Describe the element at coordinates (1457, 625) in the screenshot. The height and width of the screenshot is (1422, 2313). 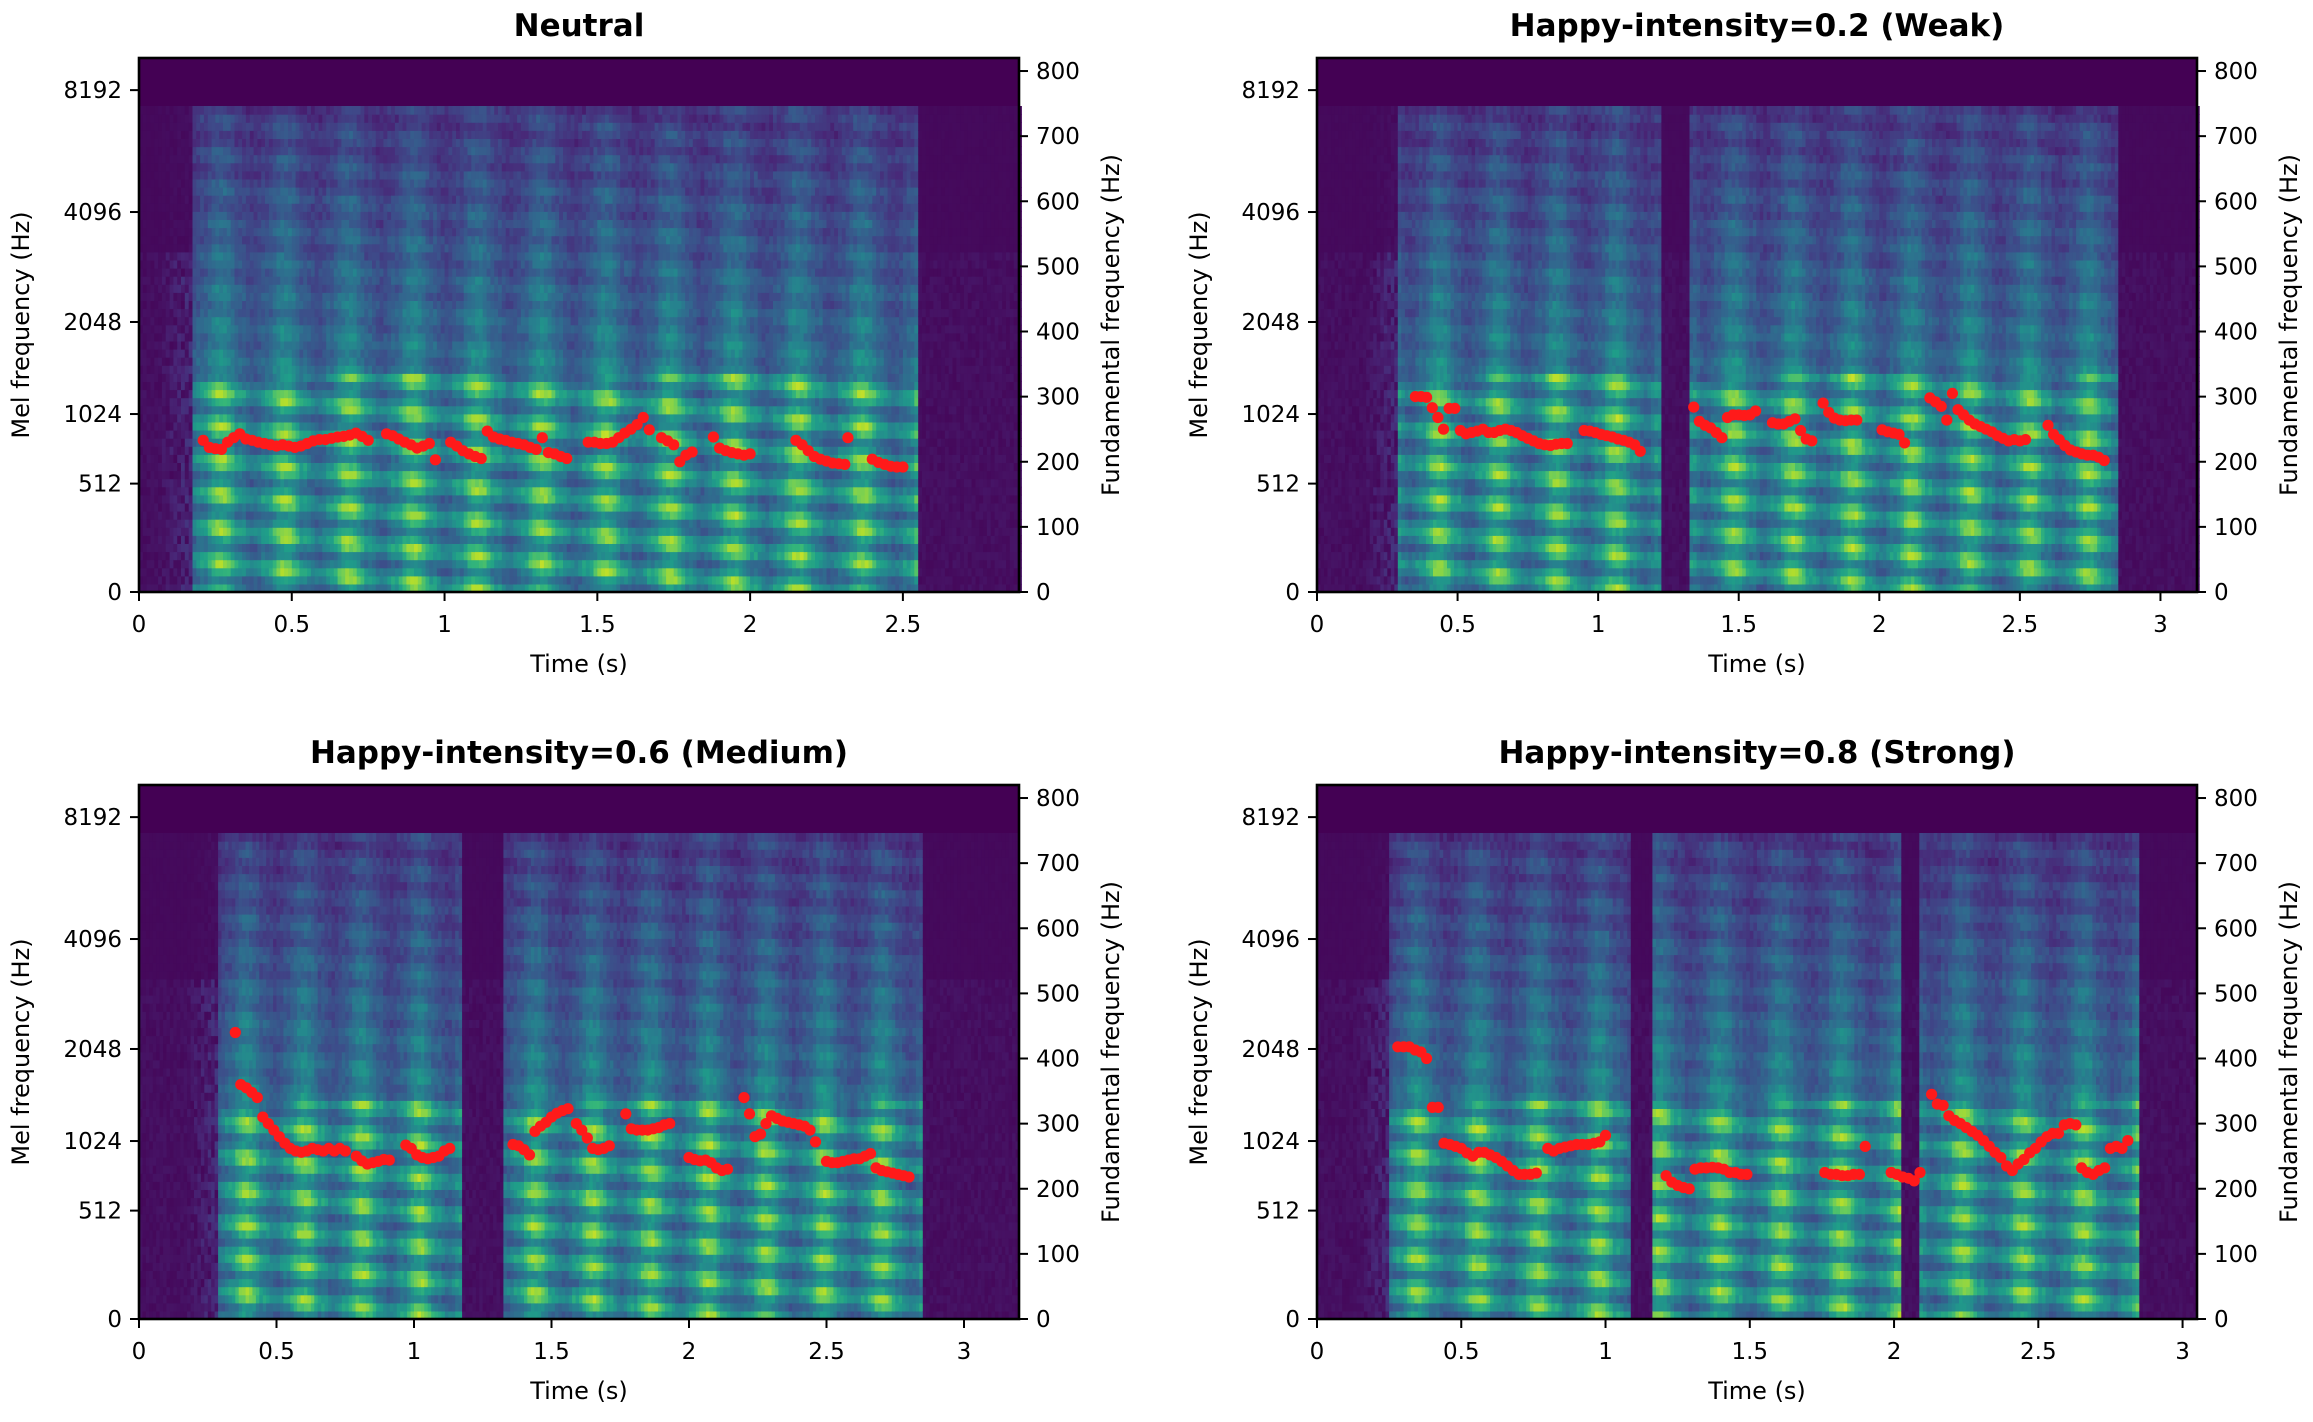
I see `x-tick-label: 0.5` at that location.